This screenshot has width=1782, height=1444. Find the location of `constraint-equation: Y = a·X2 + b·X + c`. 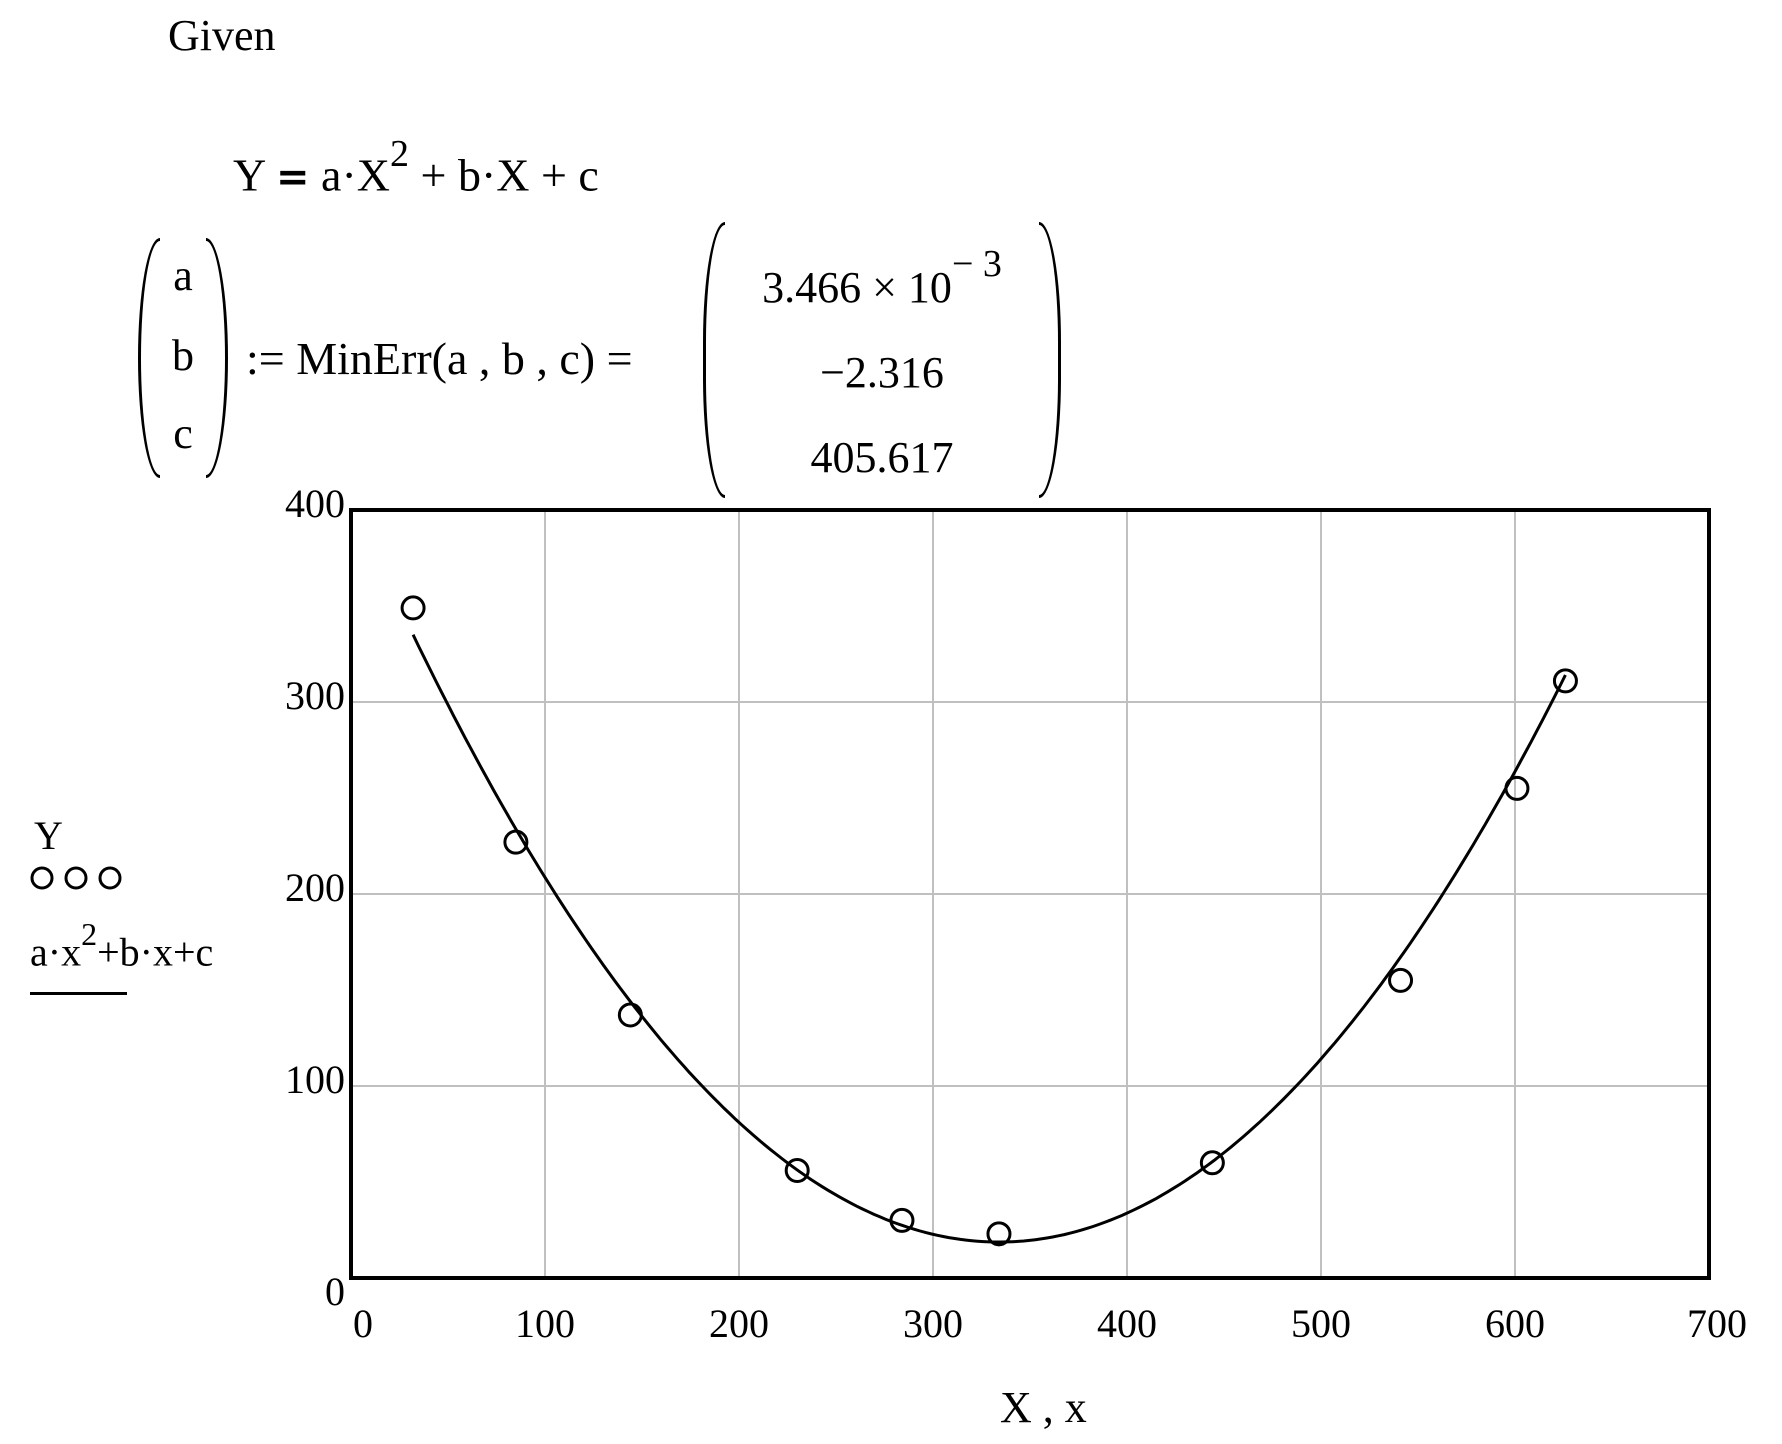

constraint-equation: Y = a·X2 + b·X + c is located at coordinates (416, 167).